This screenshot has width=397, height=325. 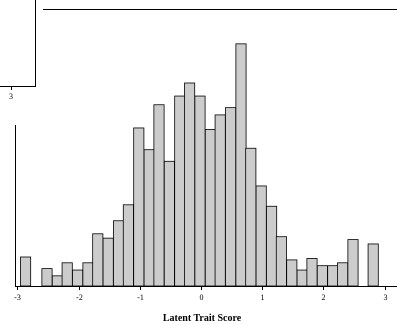 I want to click on x-axis-title: Latent Trait Score, so click(x=202, y=318).